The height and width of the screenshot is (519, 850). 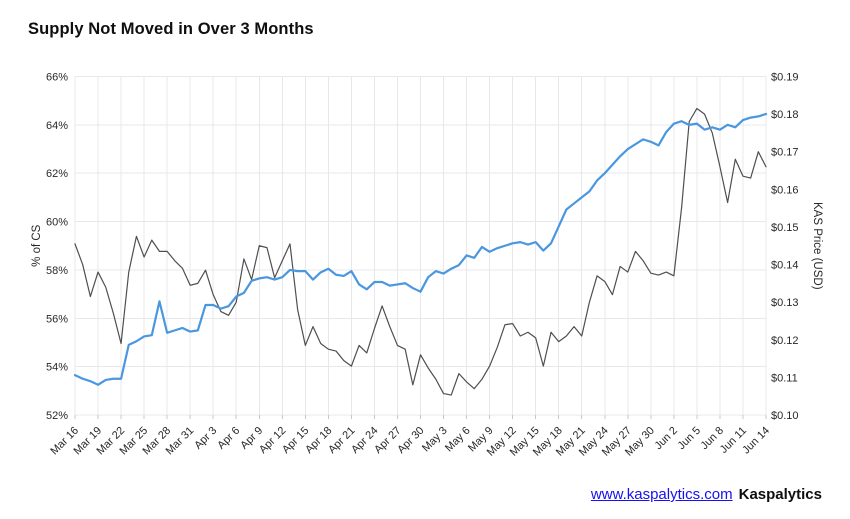 What do you see at coordinates (57, 271) in the screenshot?
I see `y-axis-left-tick-label: 58%` at bounding box center [57, 271].